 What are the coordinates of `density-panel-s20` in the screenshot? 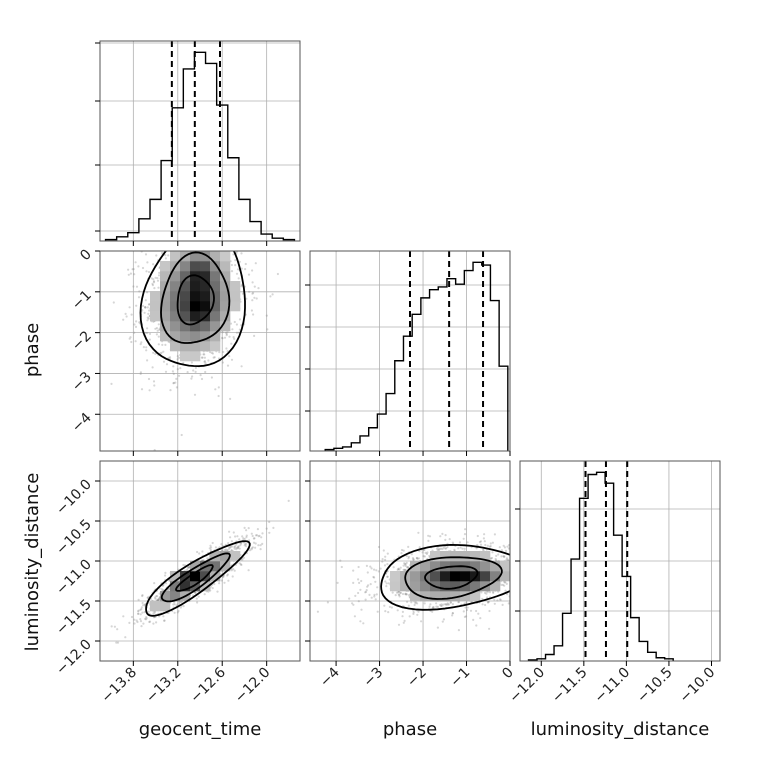 It's located at (200, 571).